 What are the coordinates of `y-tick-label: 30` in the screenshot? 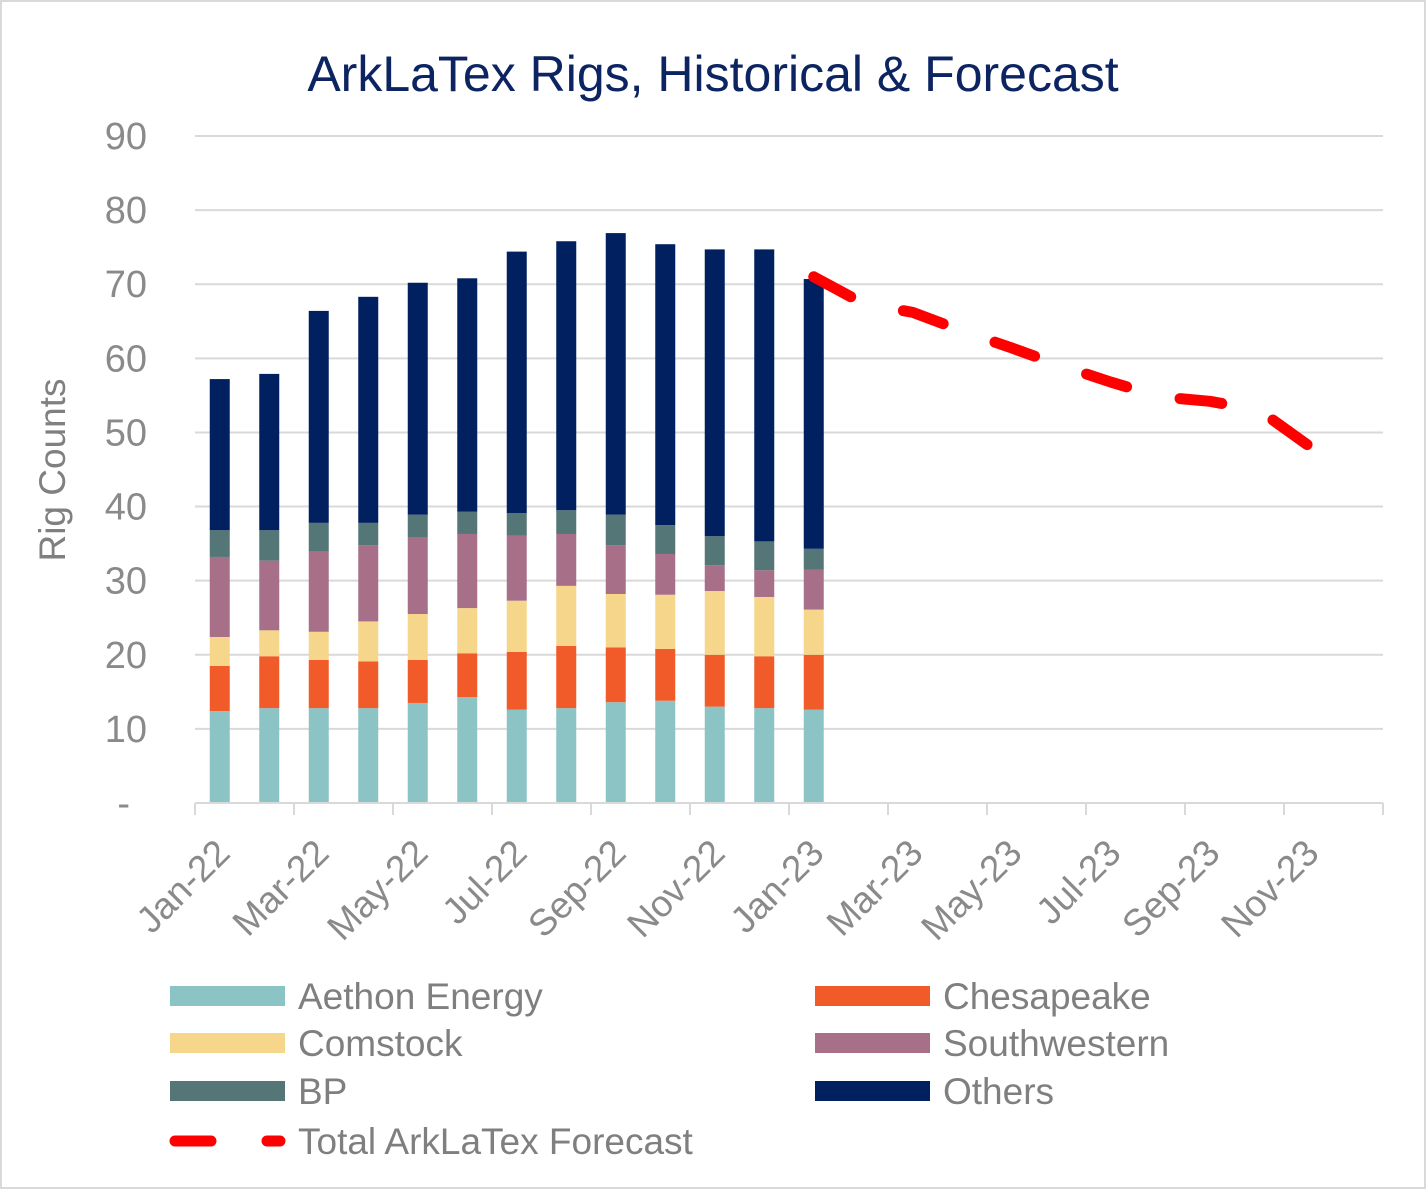 It's located at (126, 582).